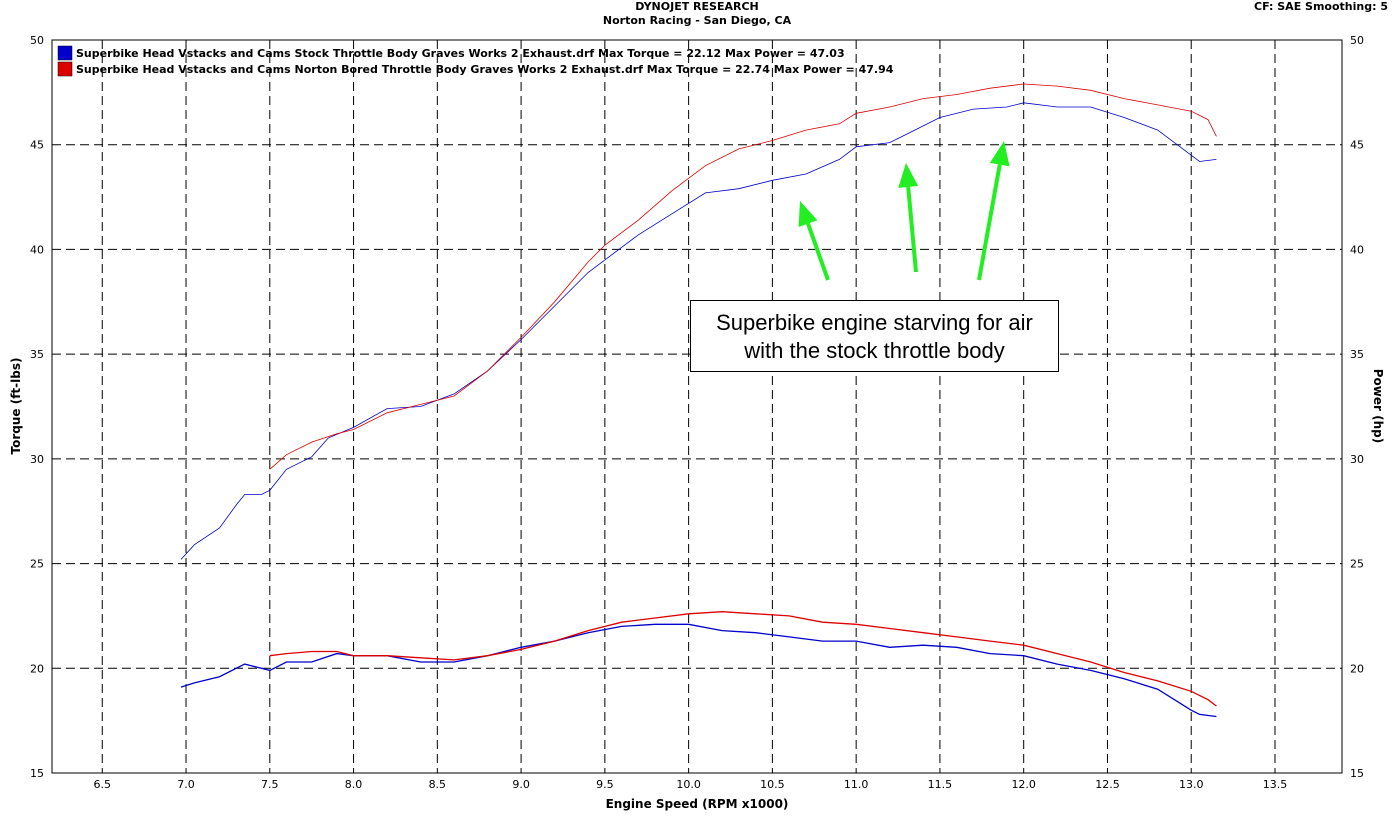  What do you see at coordinates (37, 668) in the screenshot?
I see `y-tick-label: 20` at bounding box center [37, 668].